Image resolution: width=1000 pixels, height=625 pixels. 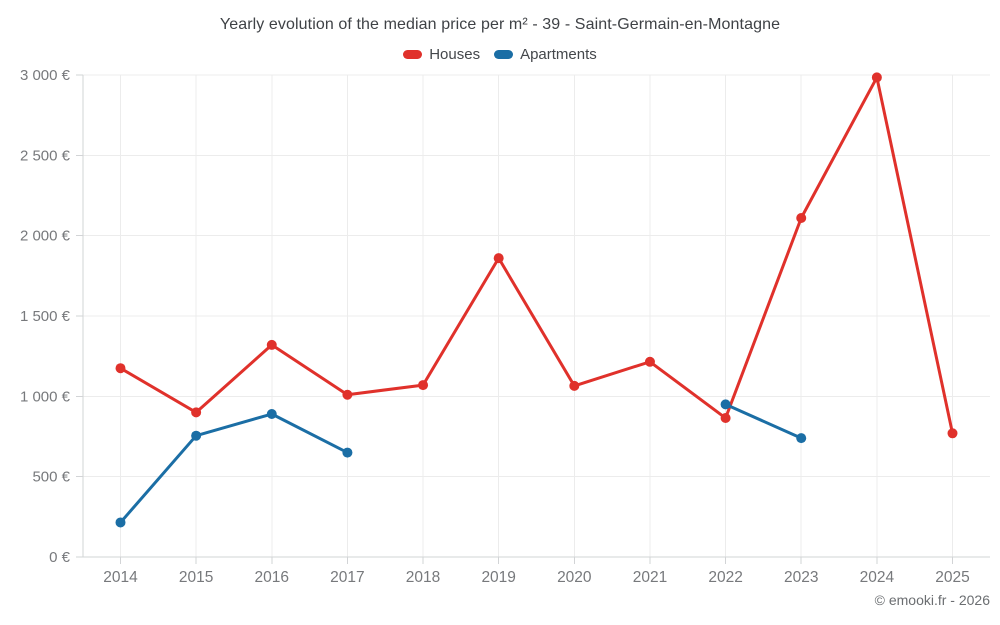 What do you see at coordinates (45, 316) in the screenshot?
I see `y-tick-label: 1 500 €` at bounding box center [45, 316].